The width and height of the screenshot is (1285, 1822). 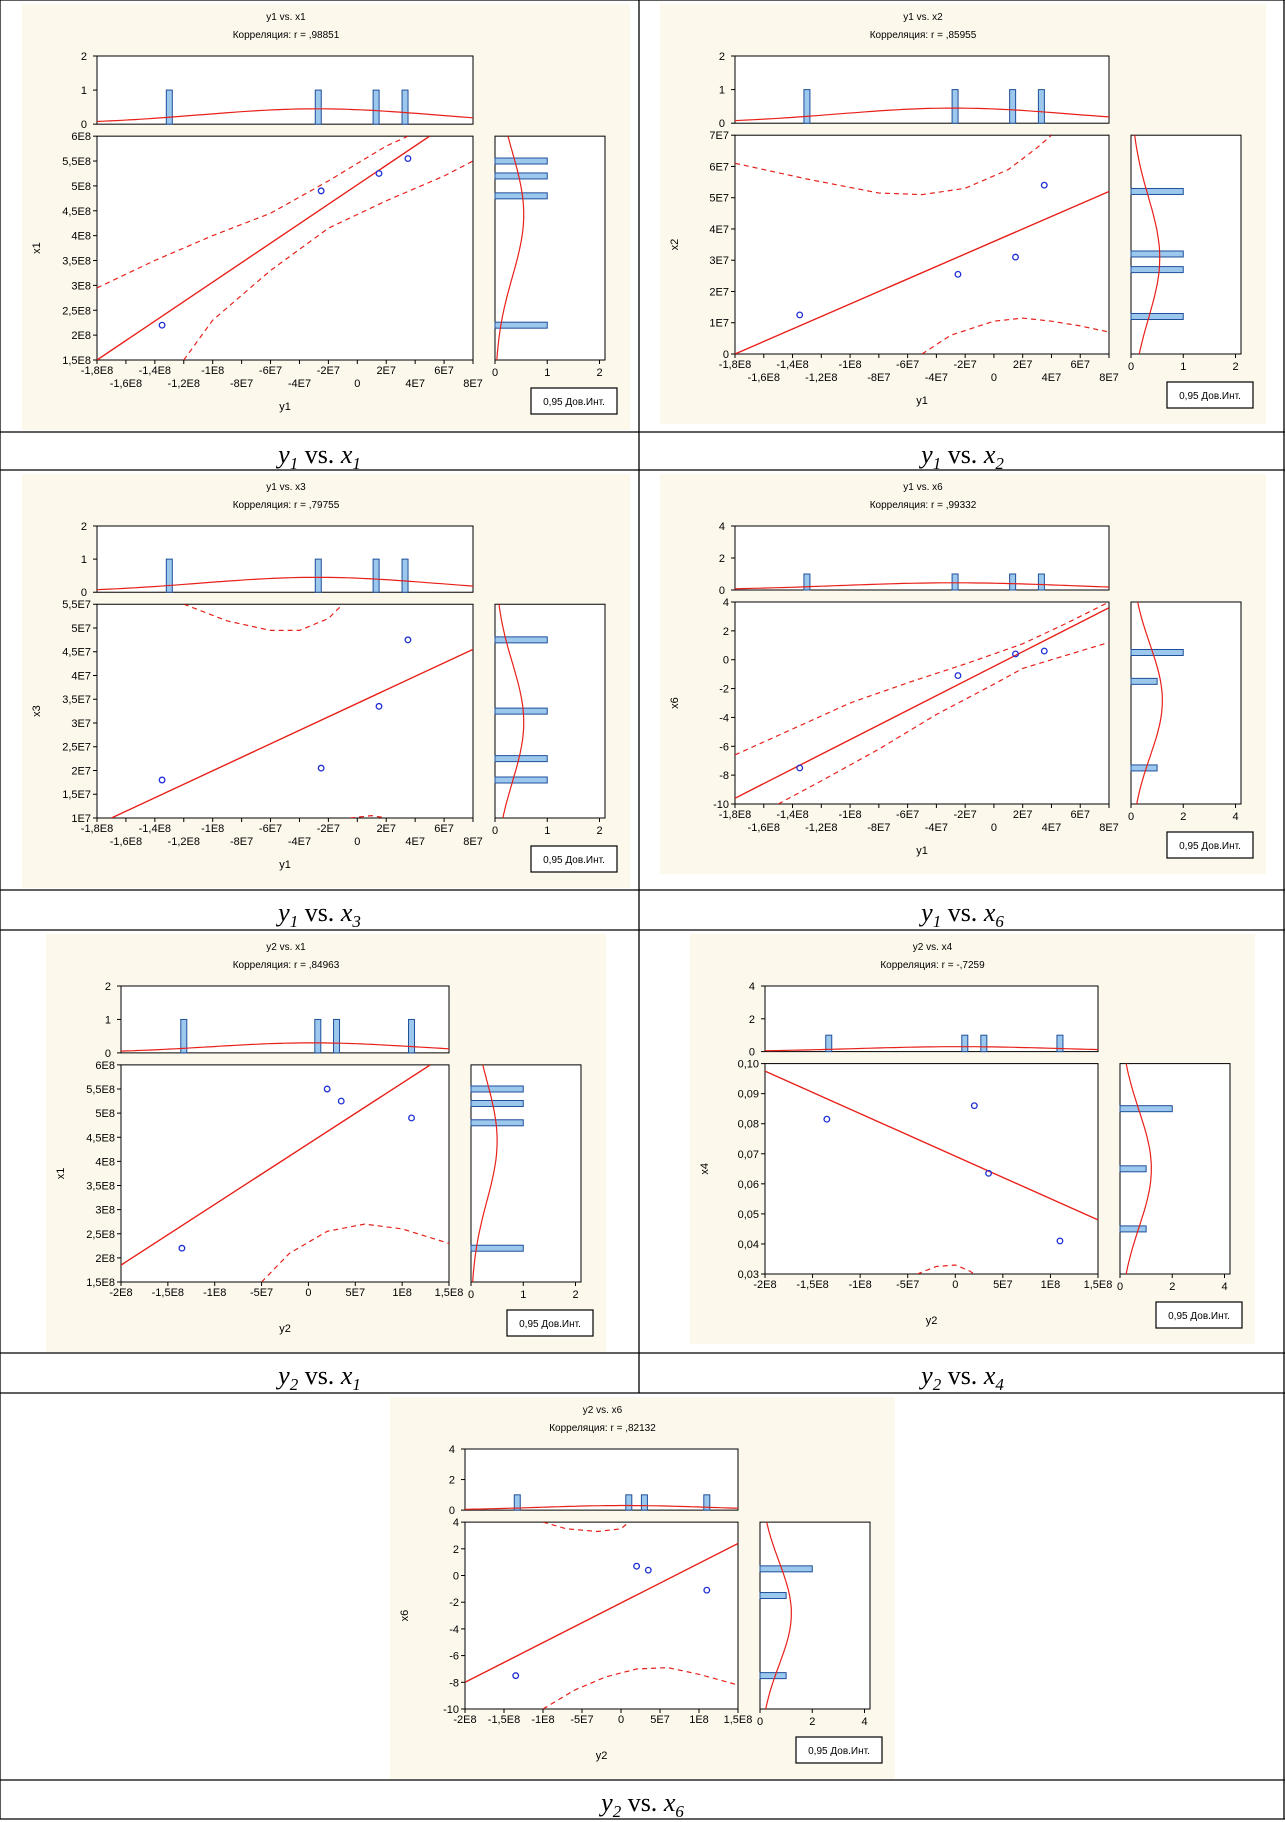 What do you see at coordinates (100, 1235) in the screenshot?
I see `y-tick-label: 2,5E8` at bounding box center [100, 1235].